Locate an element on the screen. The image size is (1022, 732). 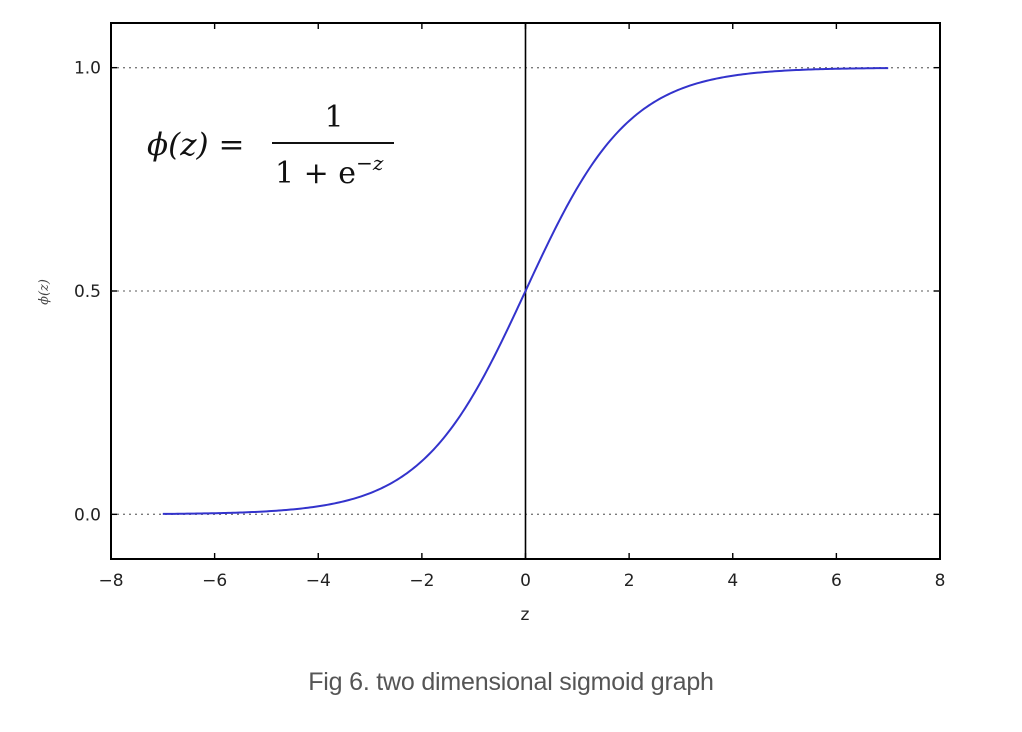
x-tick-label: 6 is located at coordinates (836, 581).